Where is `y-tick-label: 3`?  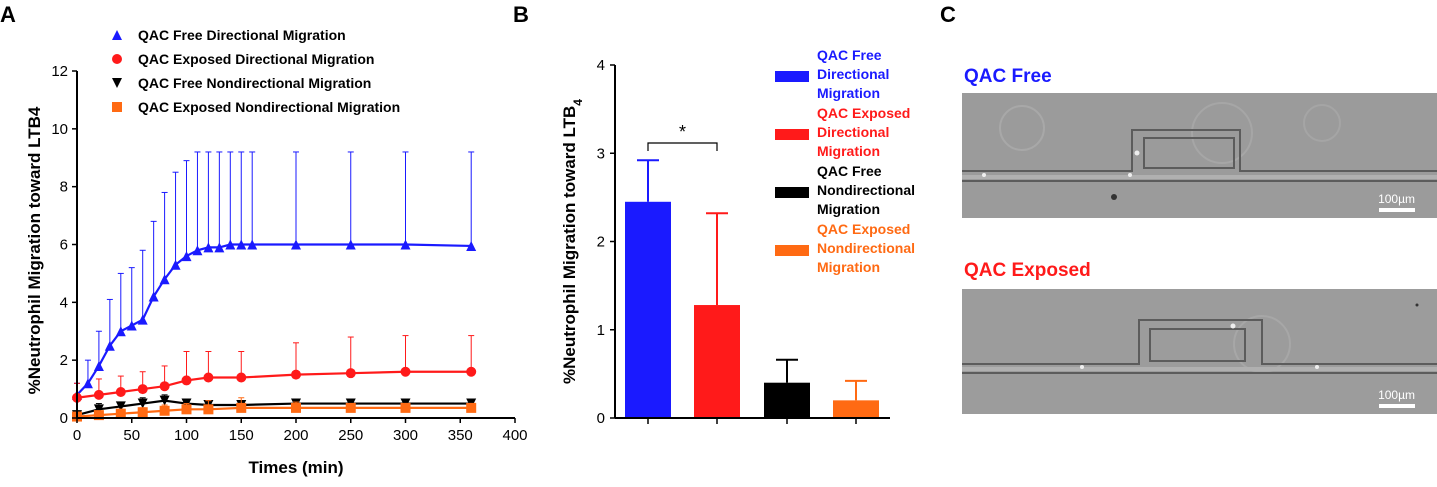 y-tick-label: 3 is located at coordinates (601, 153).